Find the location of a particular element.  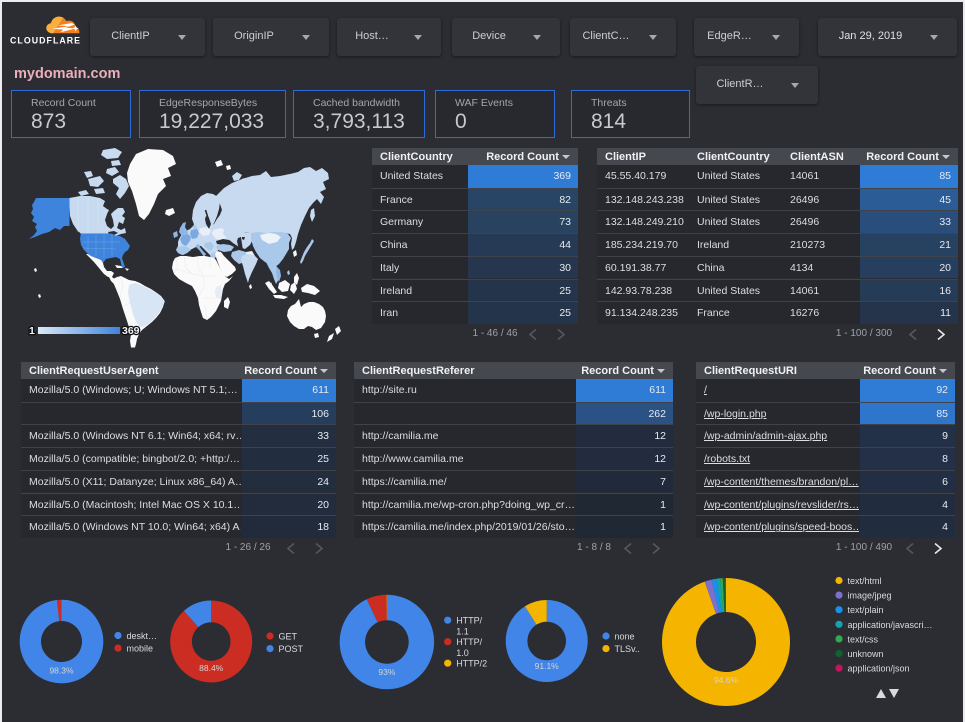

svg-text: text/plain is located at coordinates (866, 610).